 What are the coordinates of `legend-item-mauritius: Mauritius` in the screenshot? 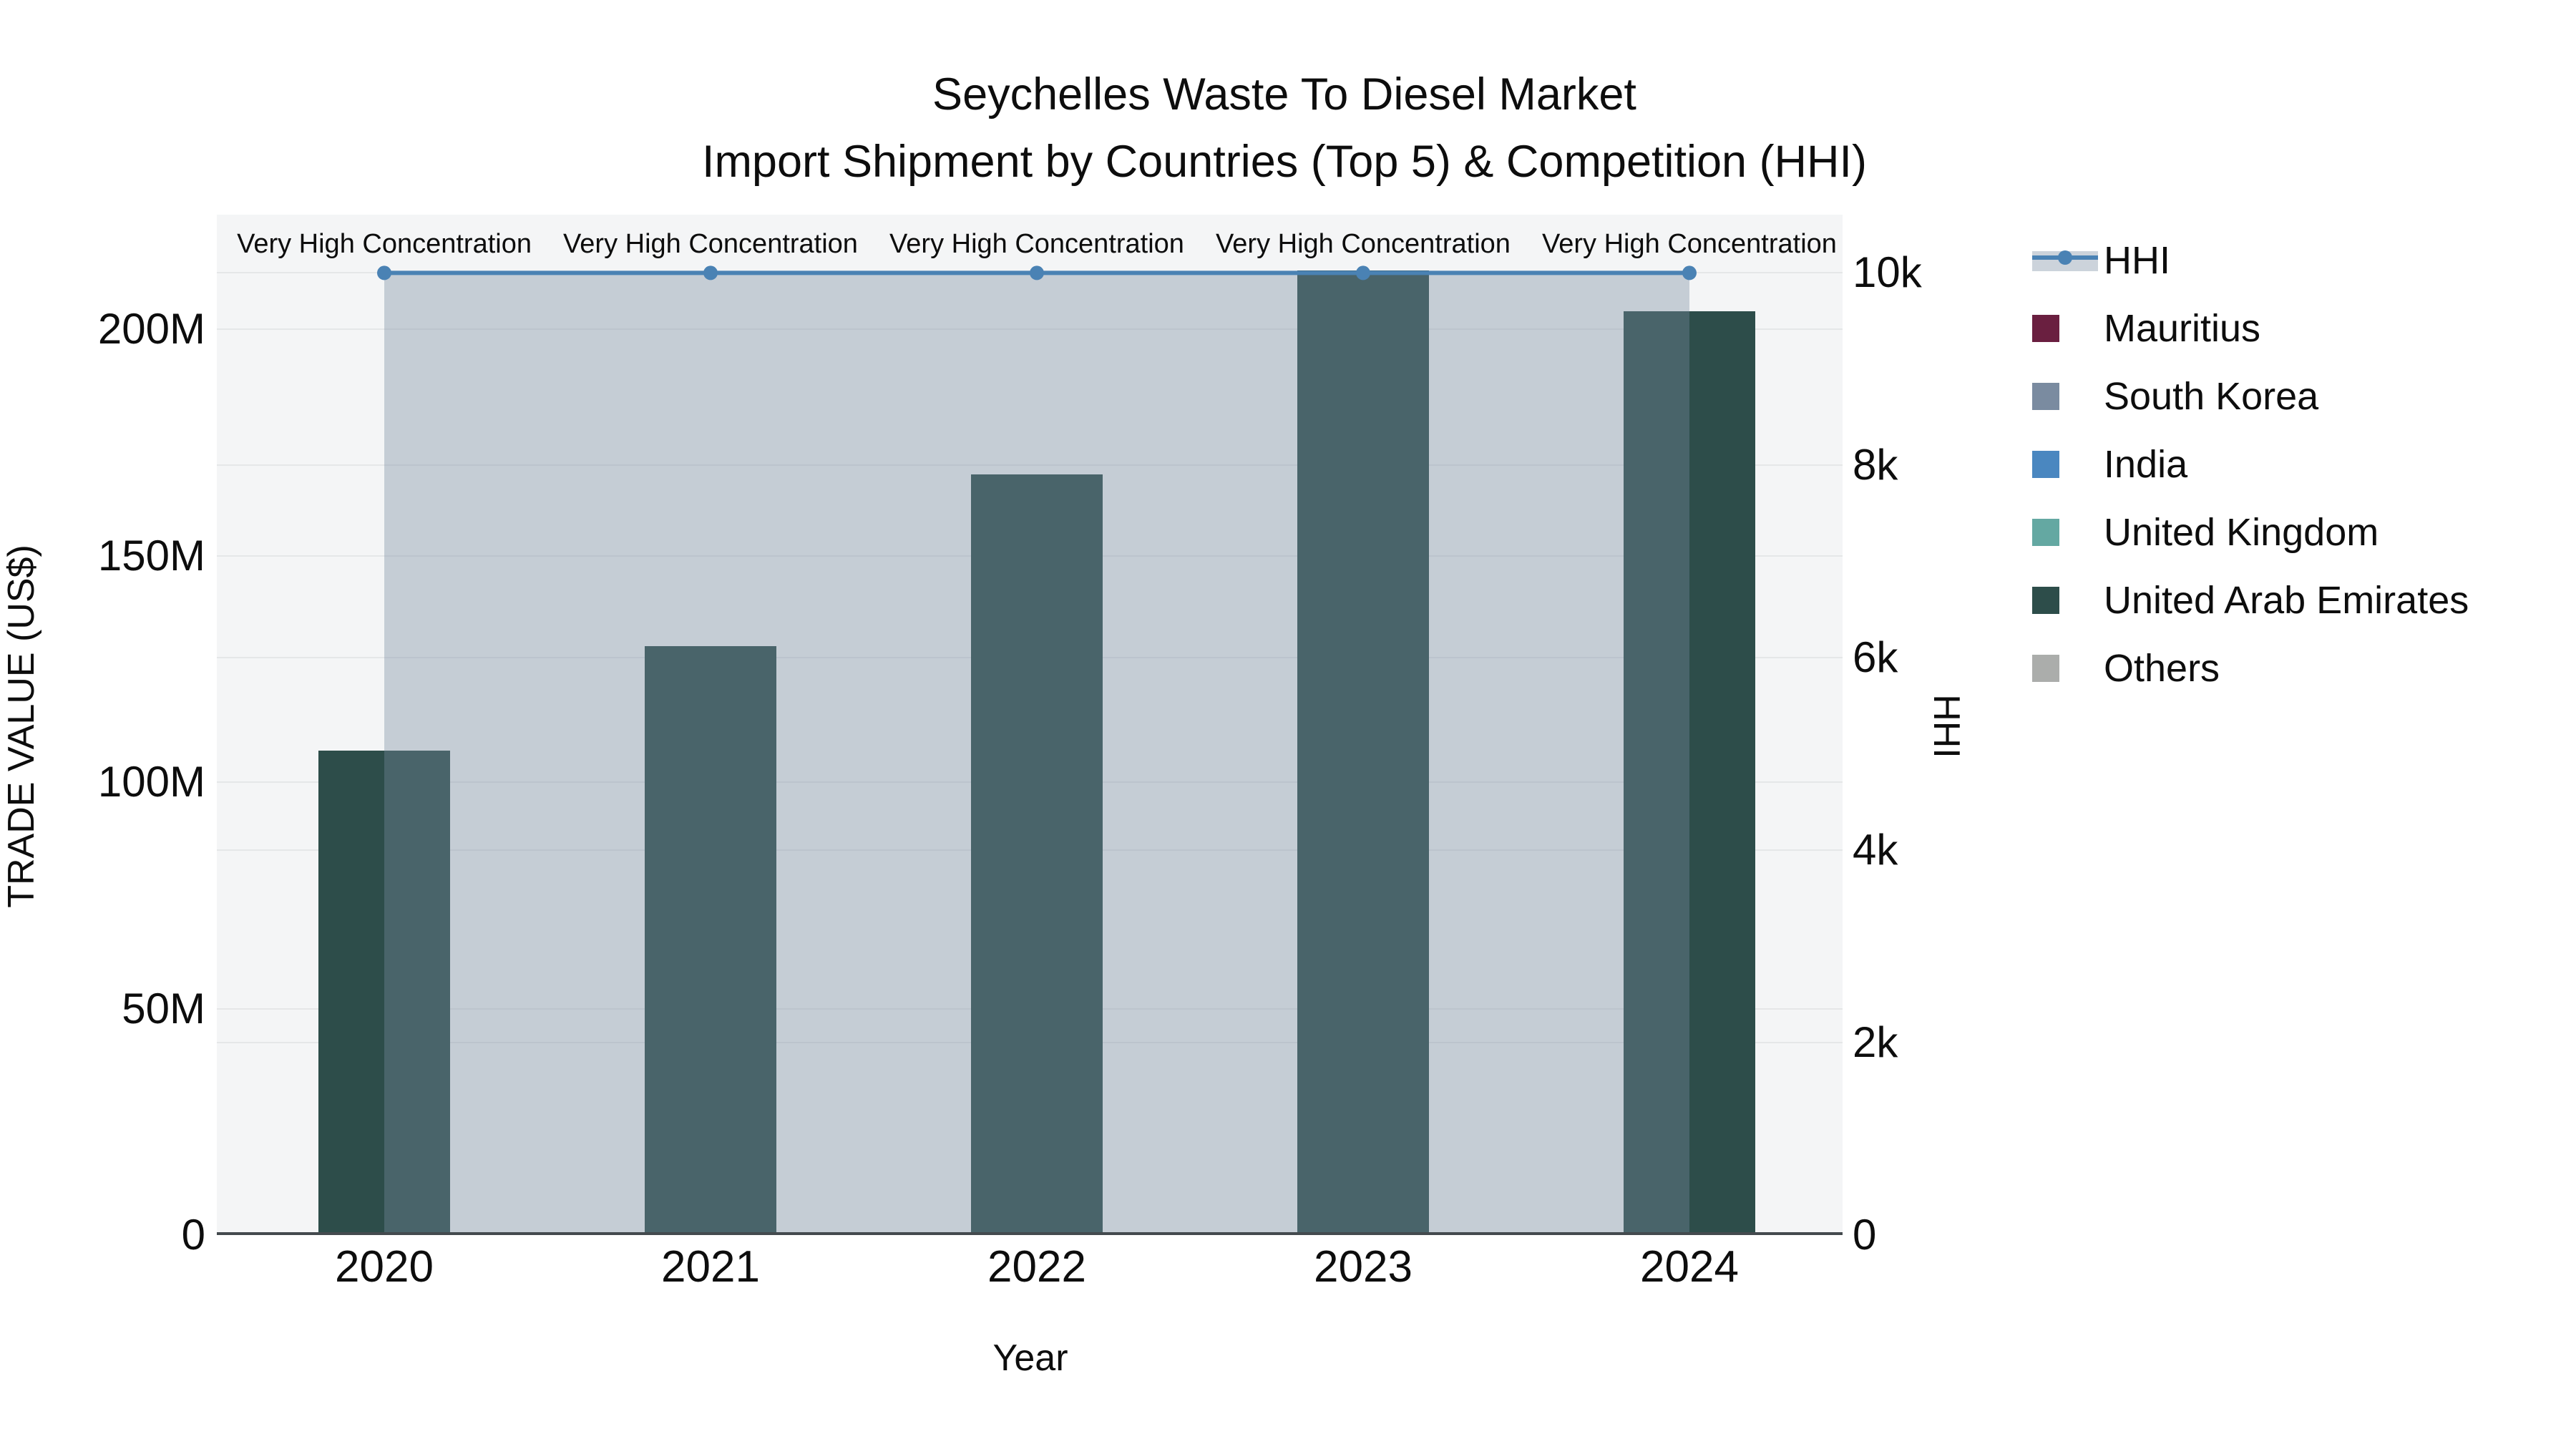 It's located at (2250, 328).